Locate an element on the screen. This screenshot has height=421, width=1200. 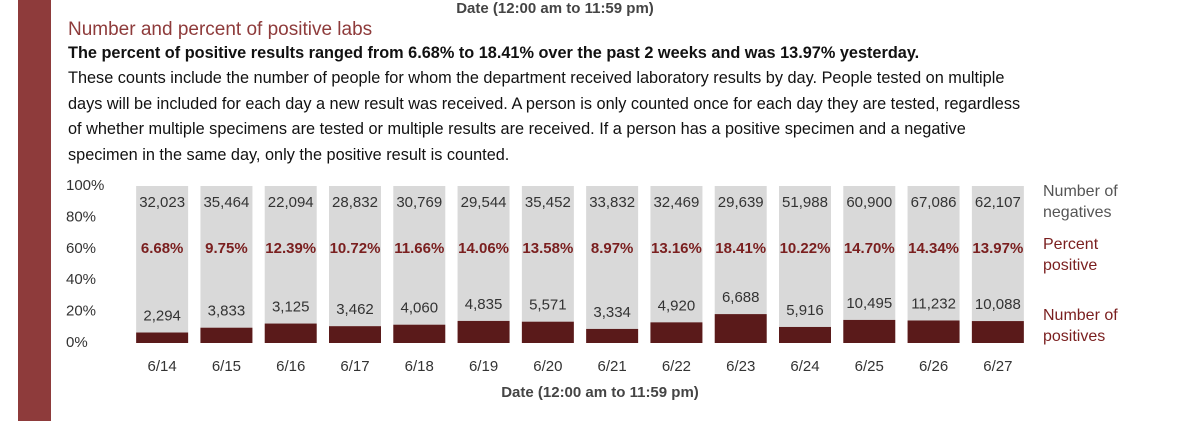
sidebar is located at coordinates (34, 210).